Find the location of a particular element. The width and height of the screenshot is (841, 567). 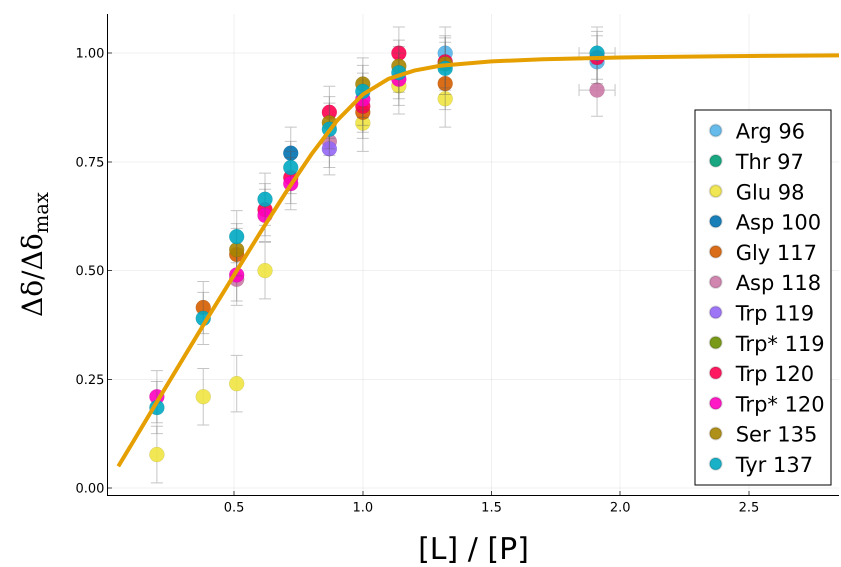

x-tick-label: 0.5 is located at coordinates (234, 508).